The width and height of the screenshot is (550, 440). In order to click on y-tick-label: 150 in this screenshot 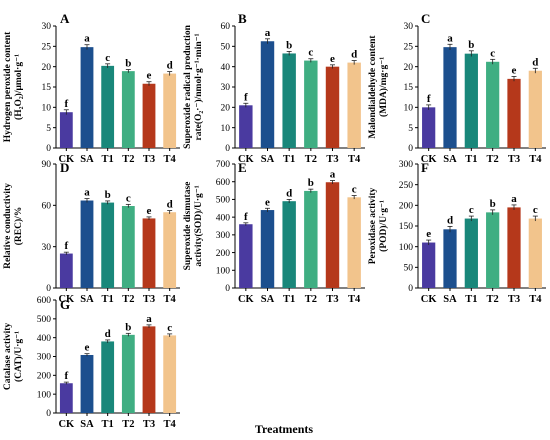, I will do `click(406, 227)`.